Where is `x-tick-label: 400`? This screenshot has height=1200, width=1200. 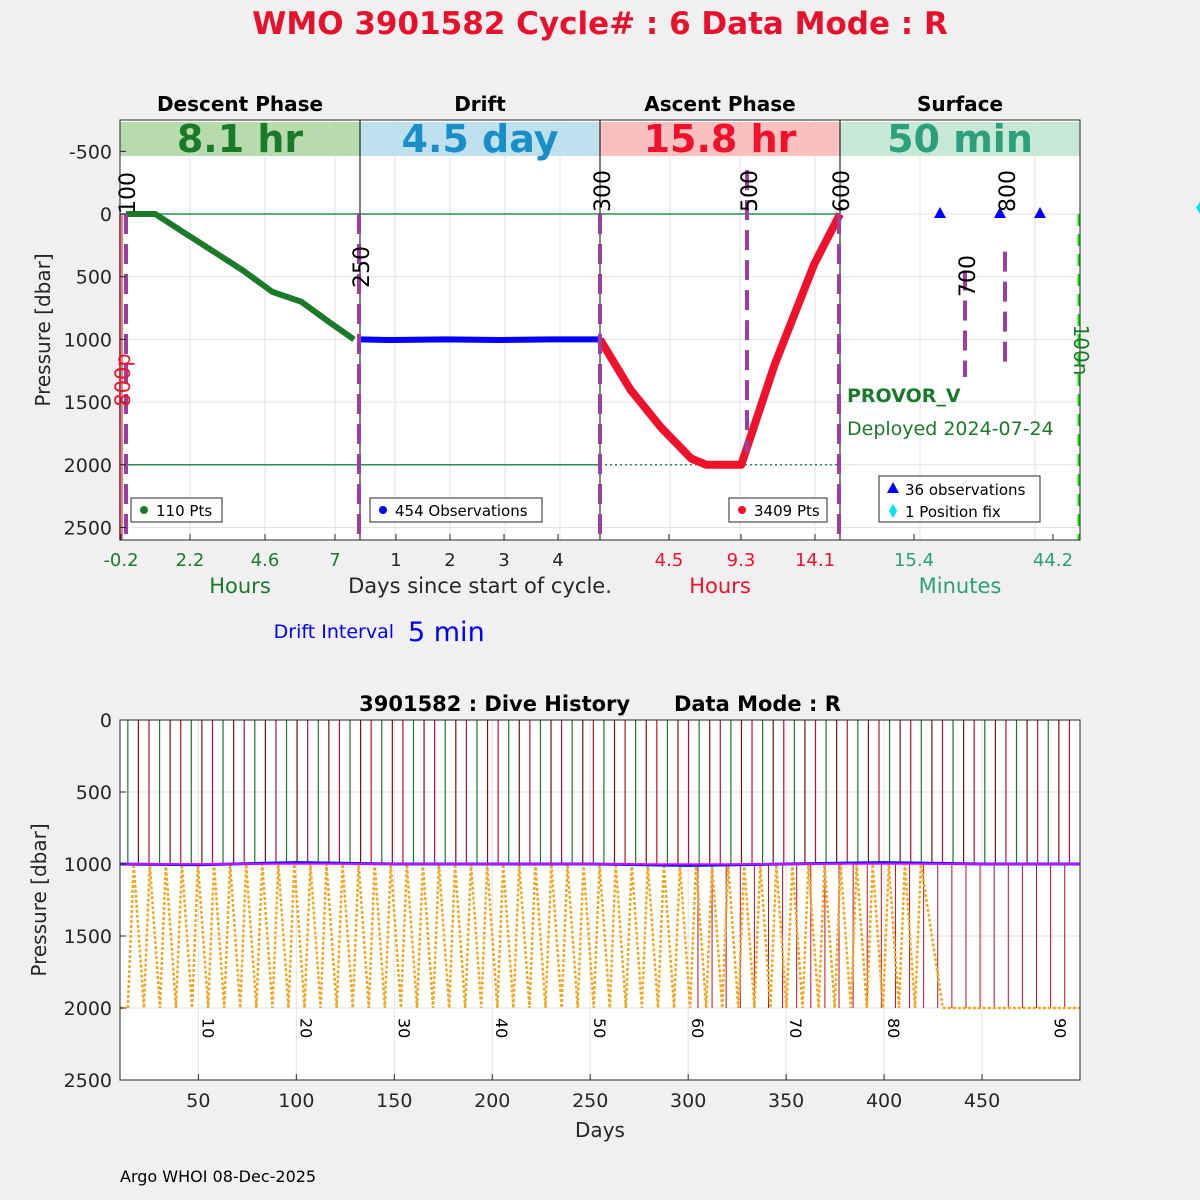 x-tick-label: 400 is located at coordinates (884, 1101).